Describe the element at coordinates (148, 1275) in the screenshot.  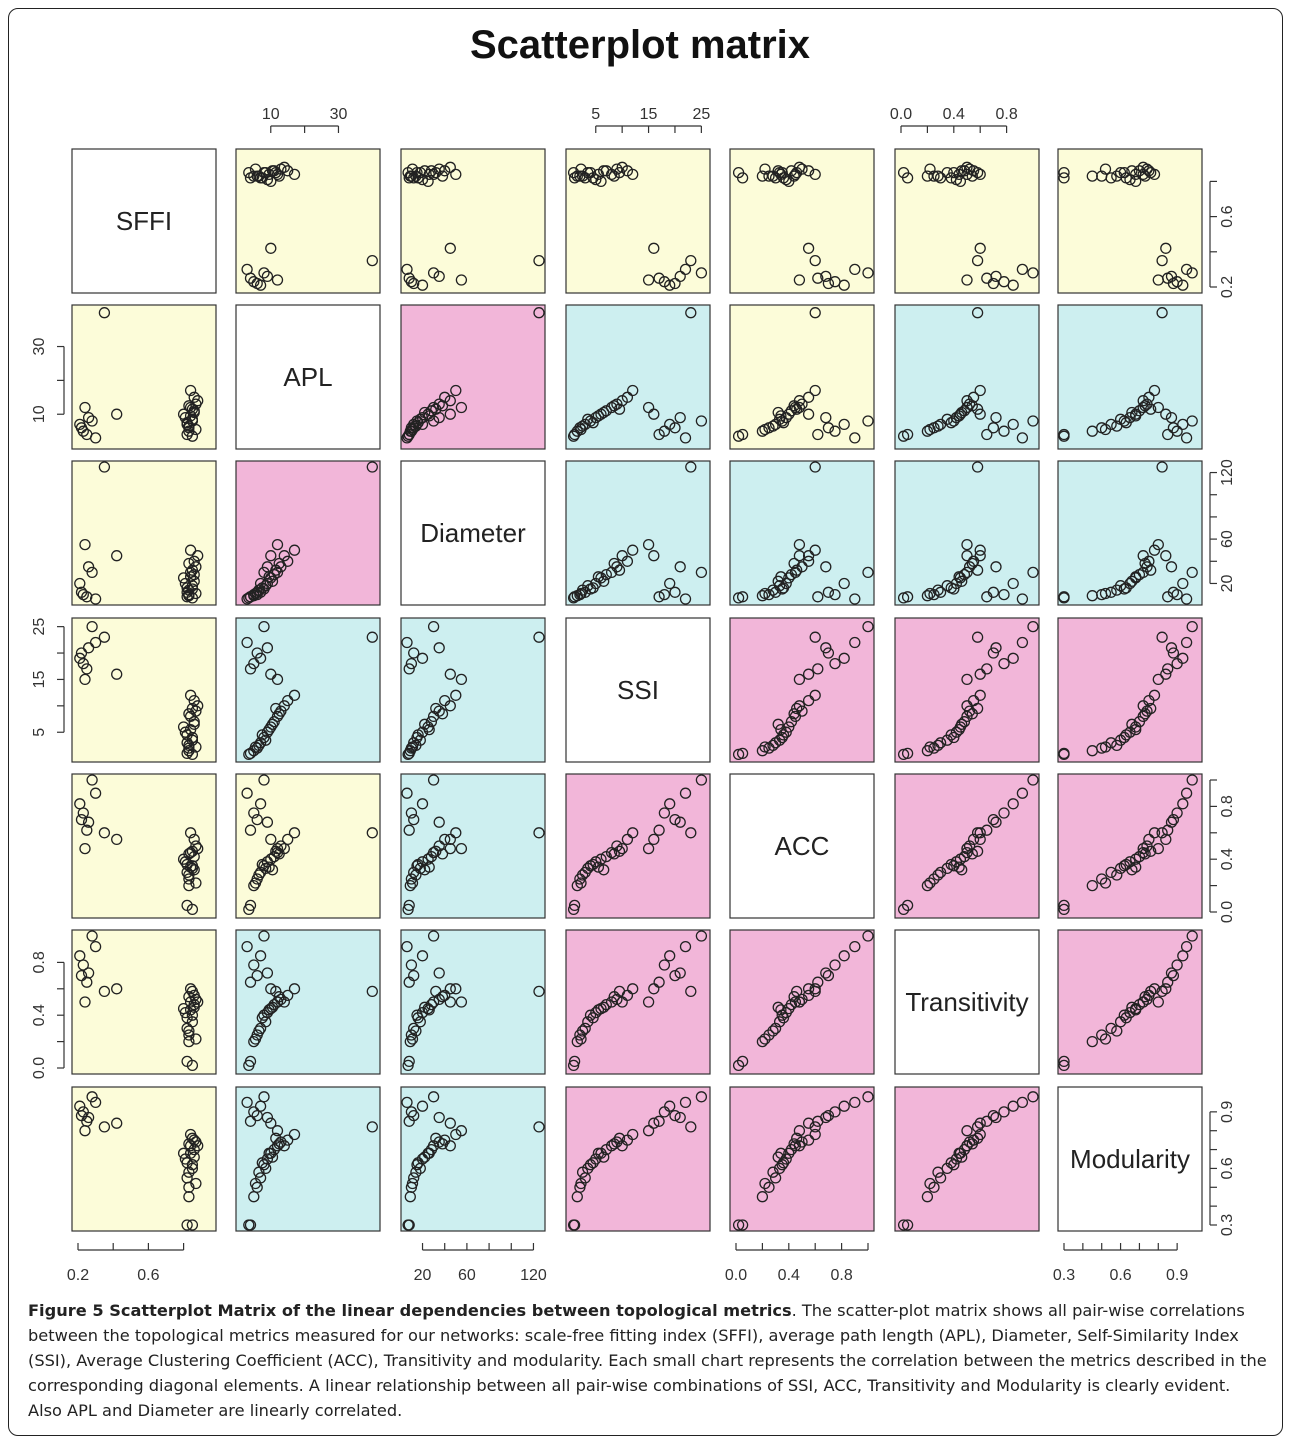
I see `tick-label: 0.6` at that location.